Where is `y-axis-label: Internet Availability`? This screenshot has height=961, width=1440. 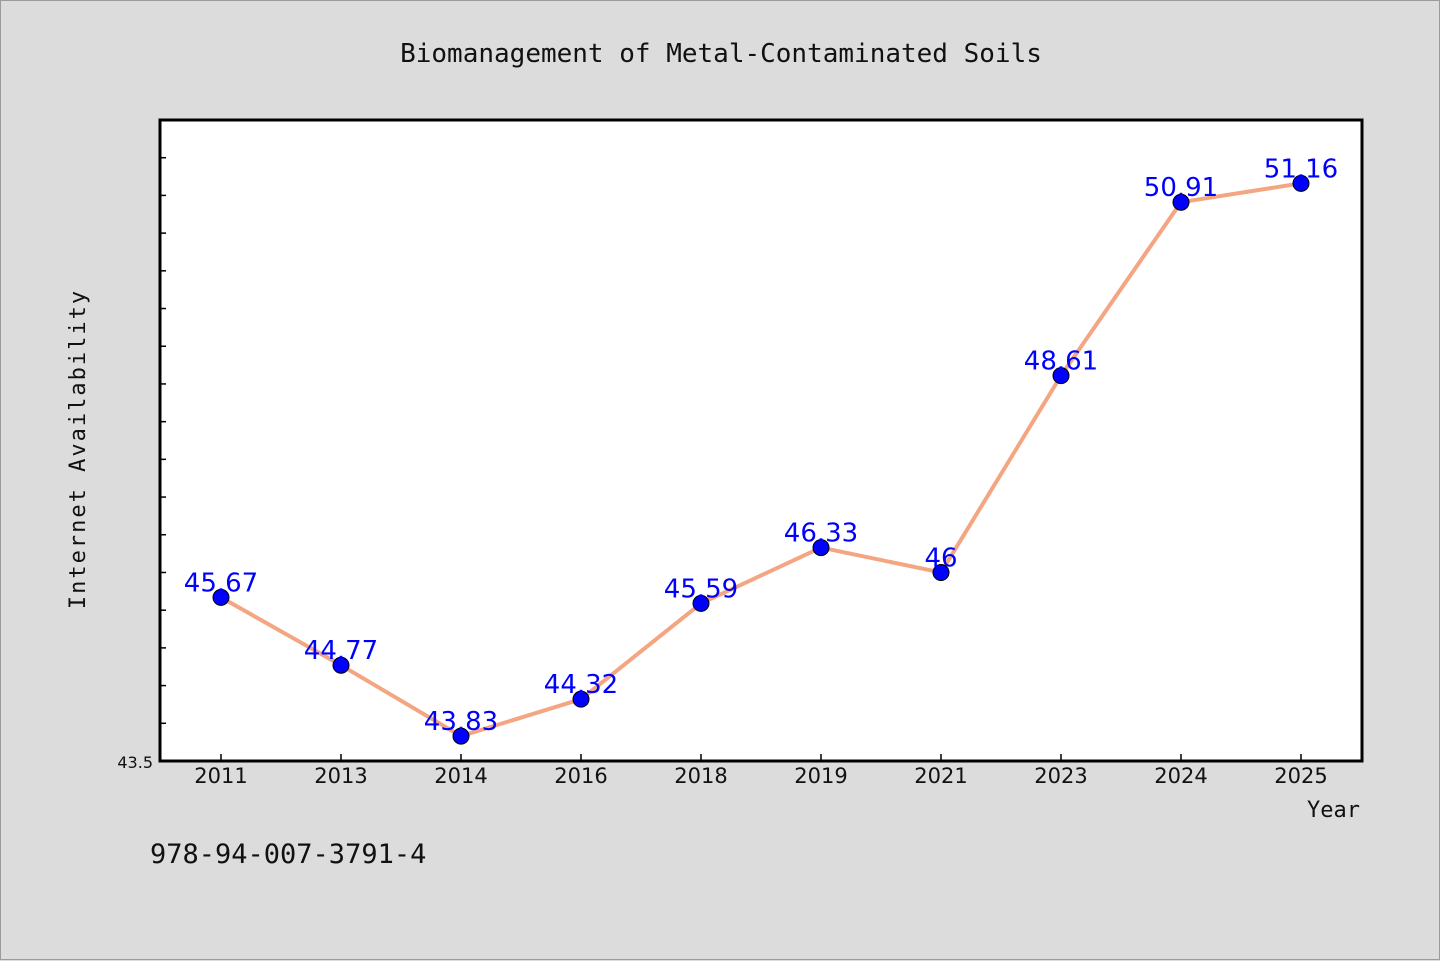 y-axis-label: Internet Availability is located at coordinates (78, 449).